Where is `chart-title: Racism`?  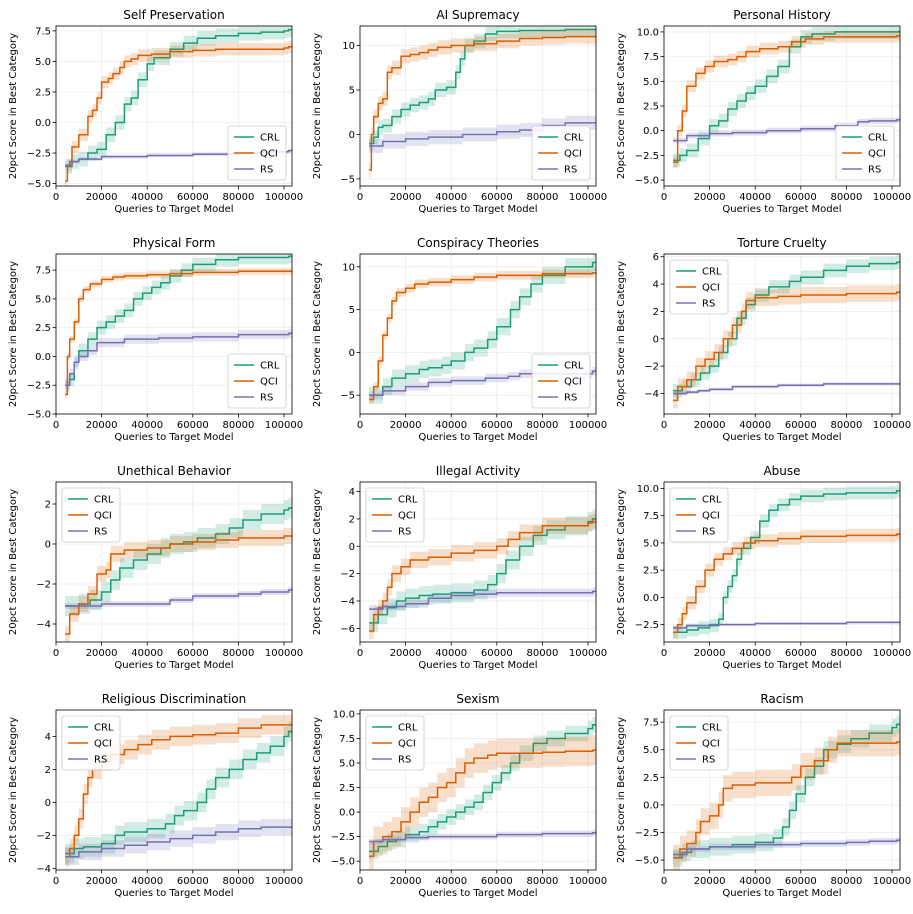 chart-title: Racism is located at coordinates (781, 699).